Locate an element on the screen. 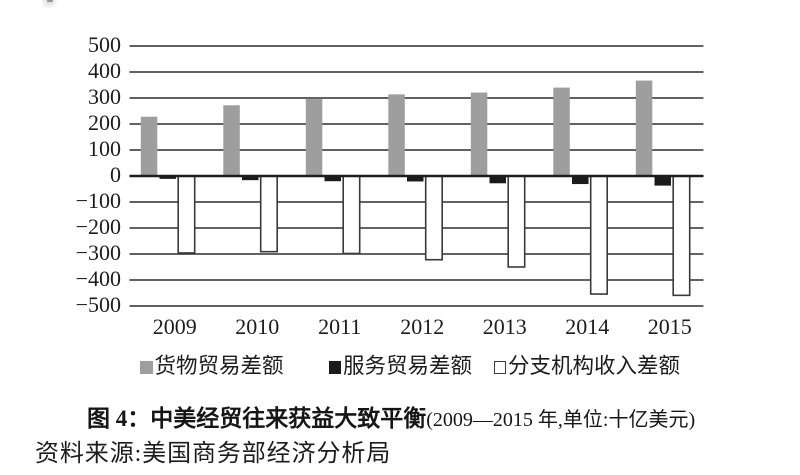 The height and width of the screenshot is (475, 800). y-tick-label--100: −100 is located at coordinates (98, 200).